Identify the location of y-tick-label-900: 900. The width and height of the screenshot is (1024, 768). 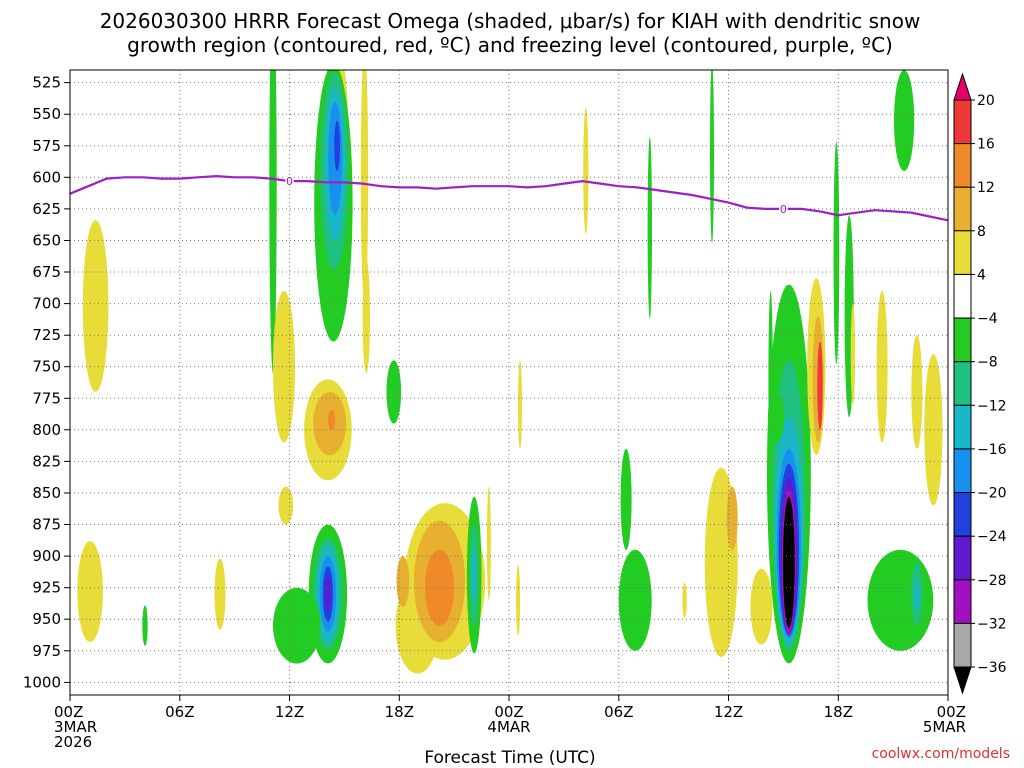
(46, 556).